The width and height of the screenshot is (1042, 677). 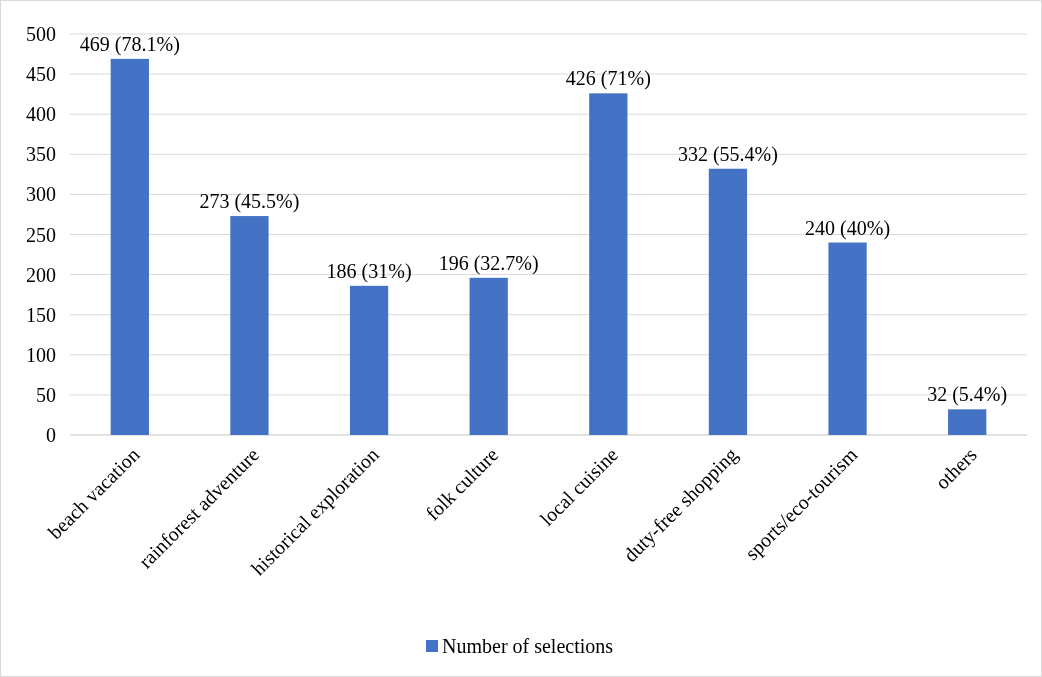 What do you see at coordinates (41, 234) in the screenshot?
I see `y-tick-label: 250` at bounding box center [41, 234].